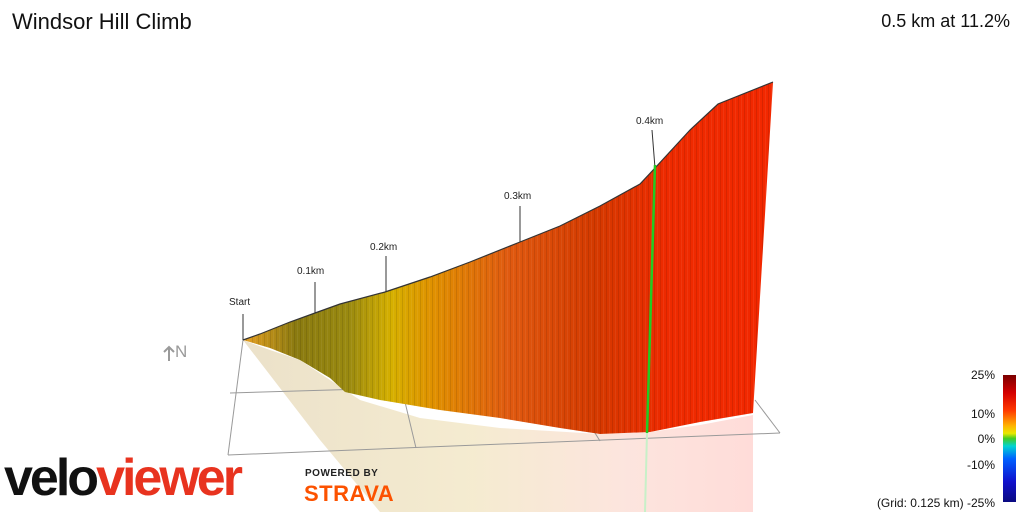  What do you see at coordinates (311, 271) in the screenshot?
I see `marker-0.1km: 0.1km` at bounding box center [311, 271].